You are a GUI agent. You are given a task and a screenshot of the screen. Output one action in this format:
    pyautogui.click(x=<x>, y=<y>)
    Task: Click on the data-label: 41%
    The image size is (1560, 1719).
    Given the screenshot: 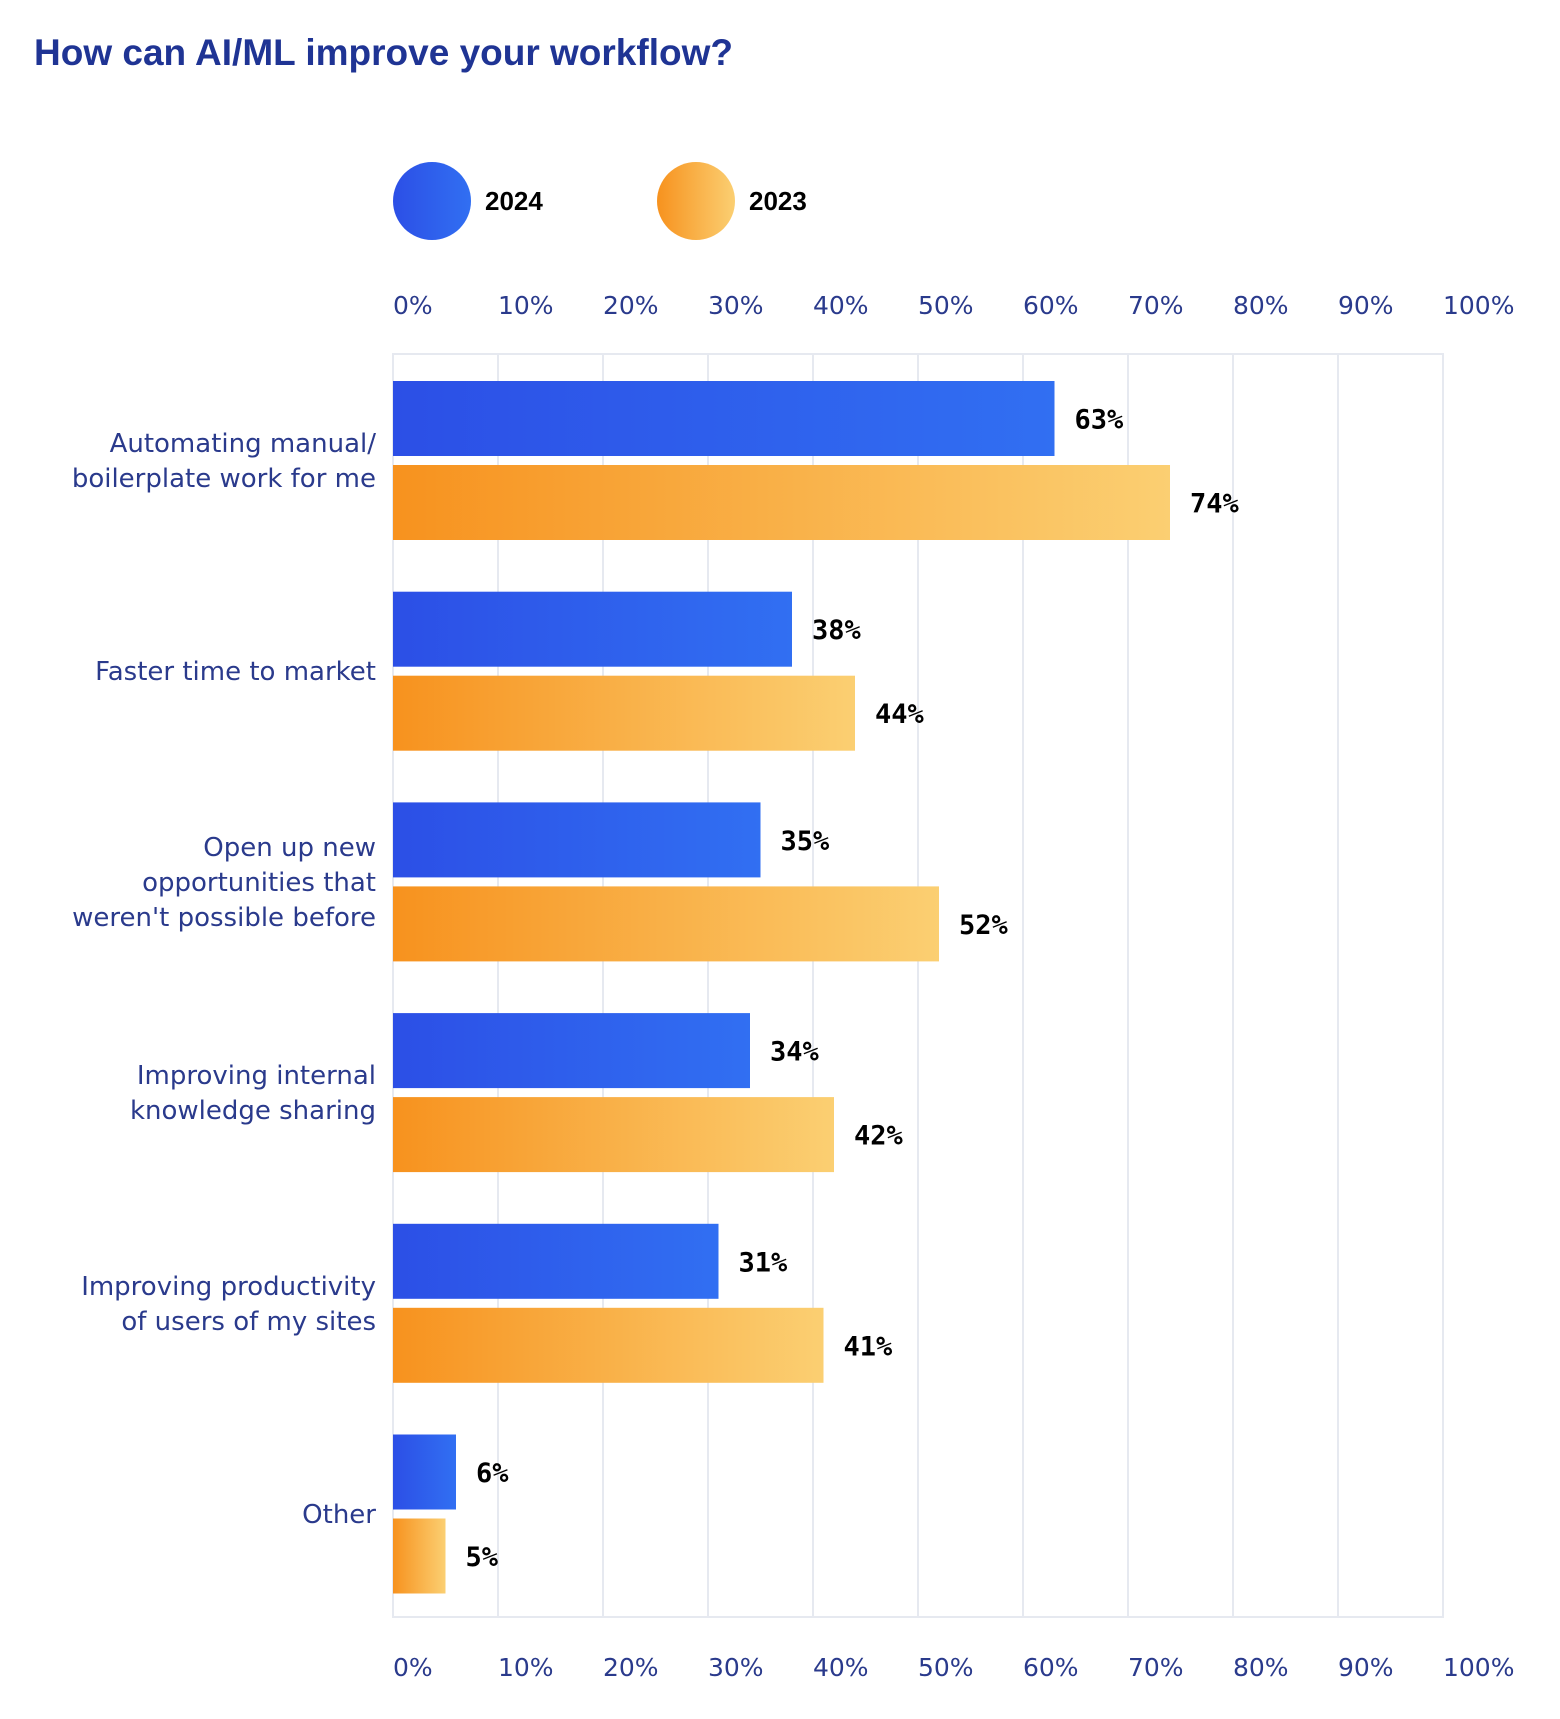 What is the action you would take?
    pyautogui.click(x=869, y=1346)
    